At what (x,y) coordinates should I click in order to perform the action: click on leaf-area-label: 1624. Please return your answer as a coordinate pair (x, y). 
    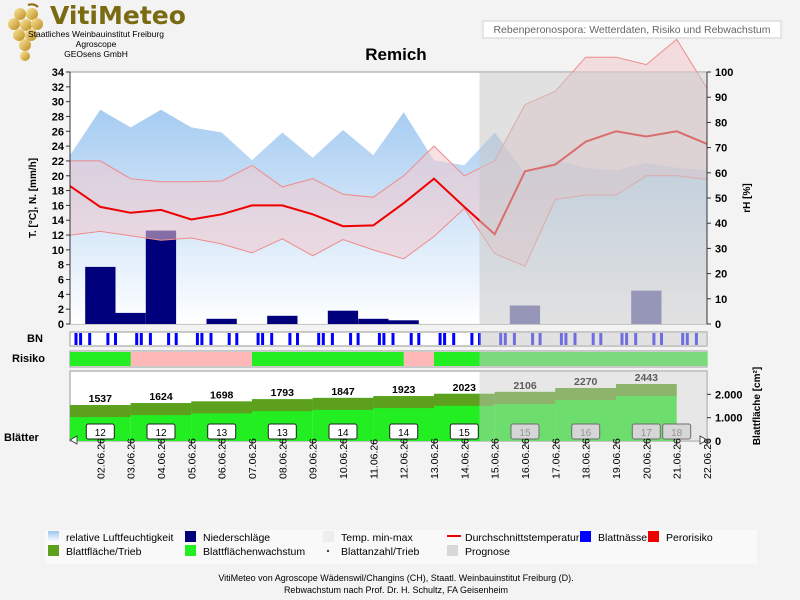
    Looking at the image, I should click on (161, 397).